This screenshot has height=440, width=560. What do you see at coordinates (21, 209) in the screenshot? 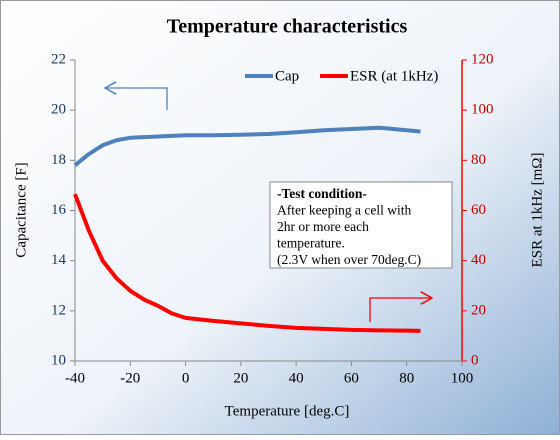
I see `y-axis-label: Capacitance [F]` at bounding box center [21, 209].